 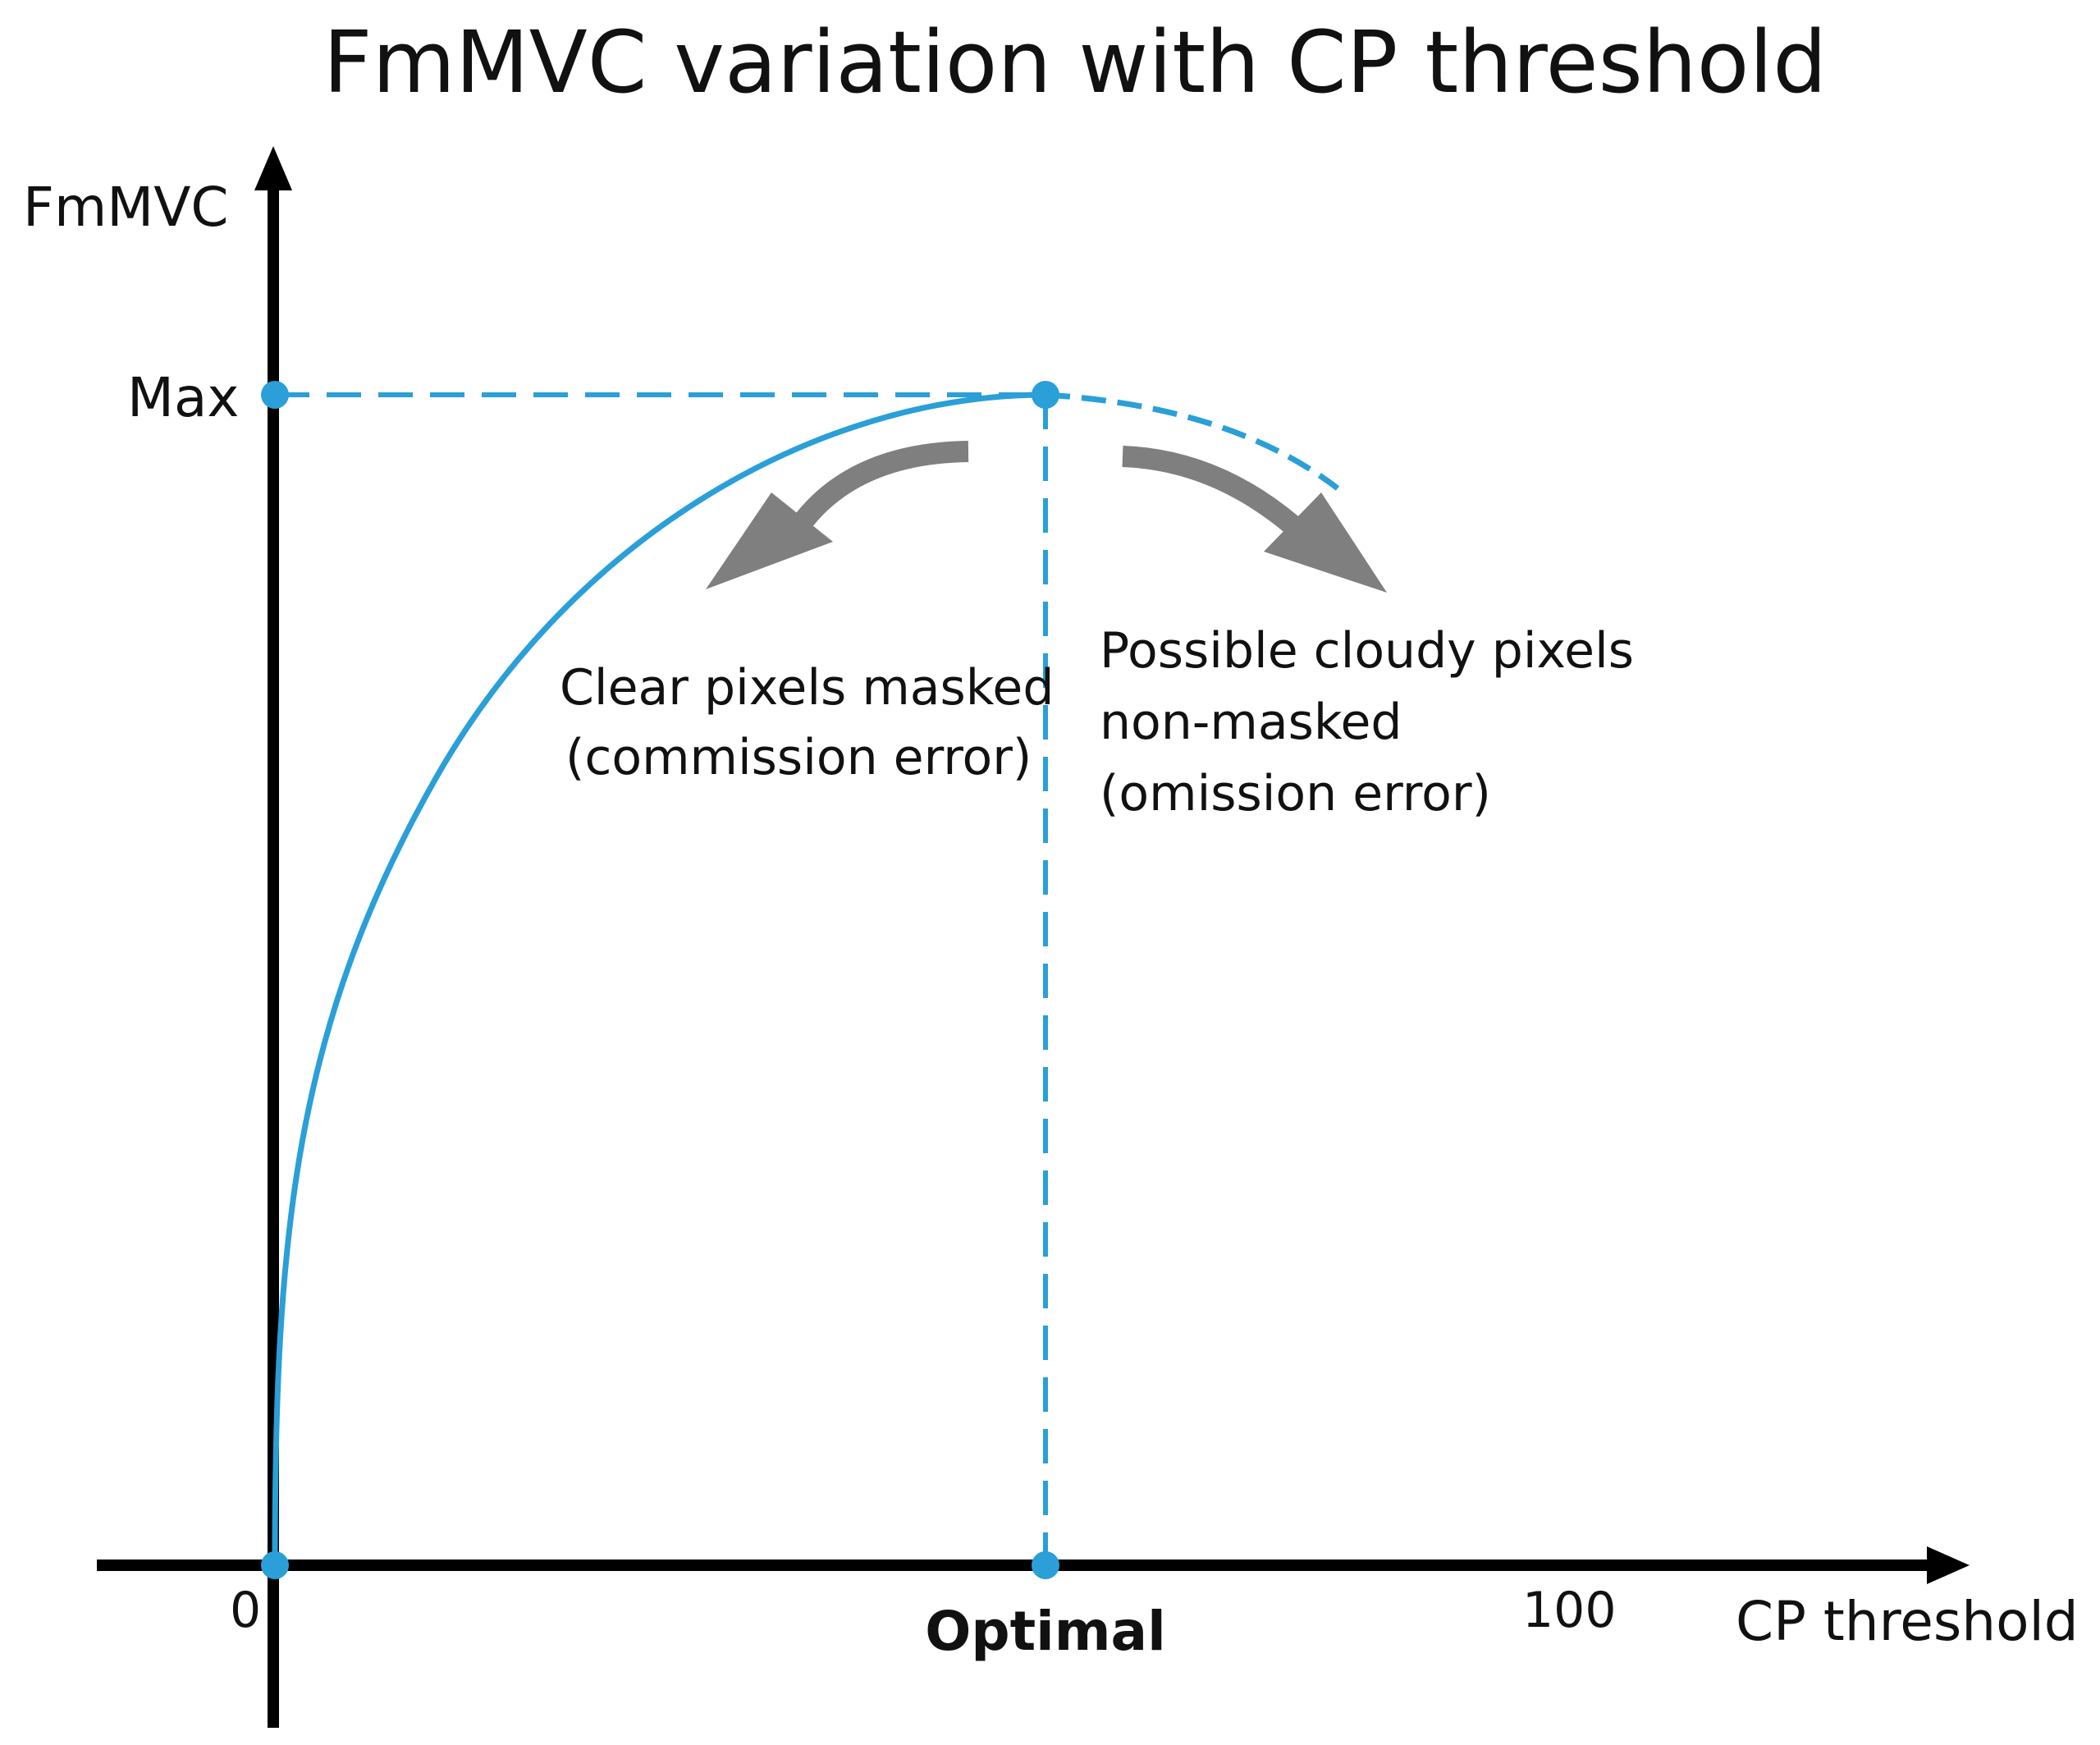 I want to click on left-annotation-line1: Clear pixels masked, so click(x=807, y=688).